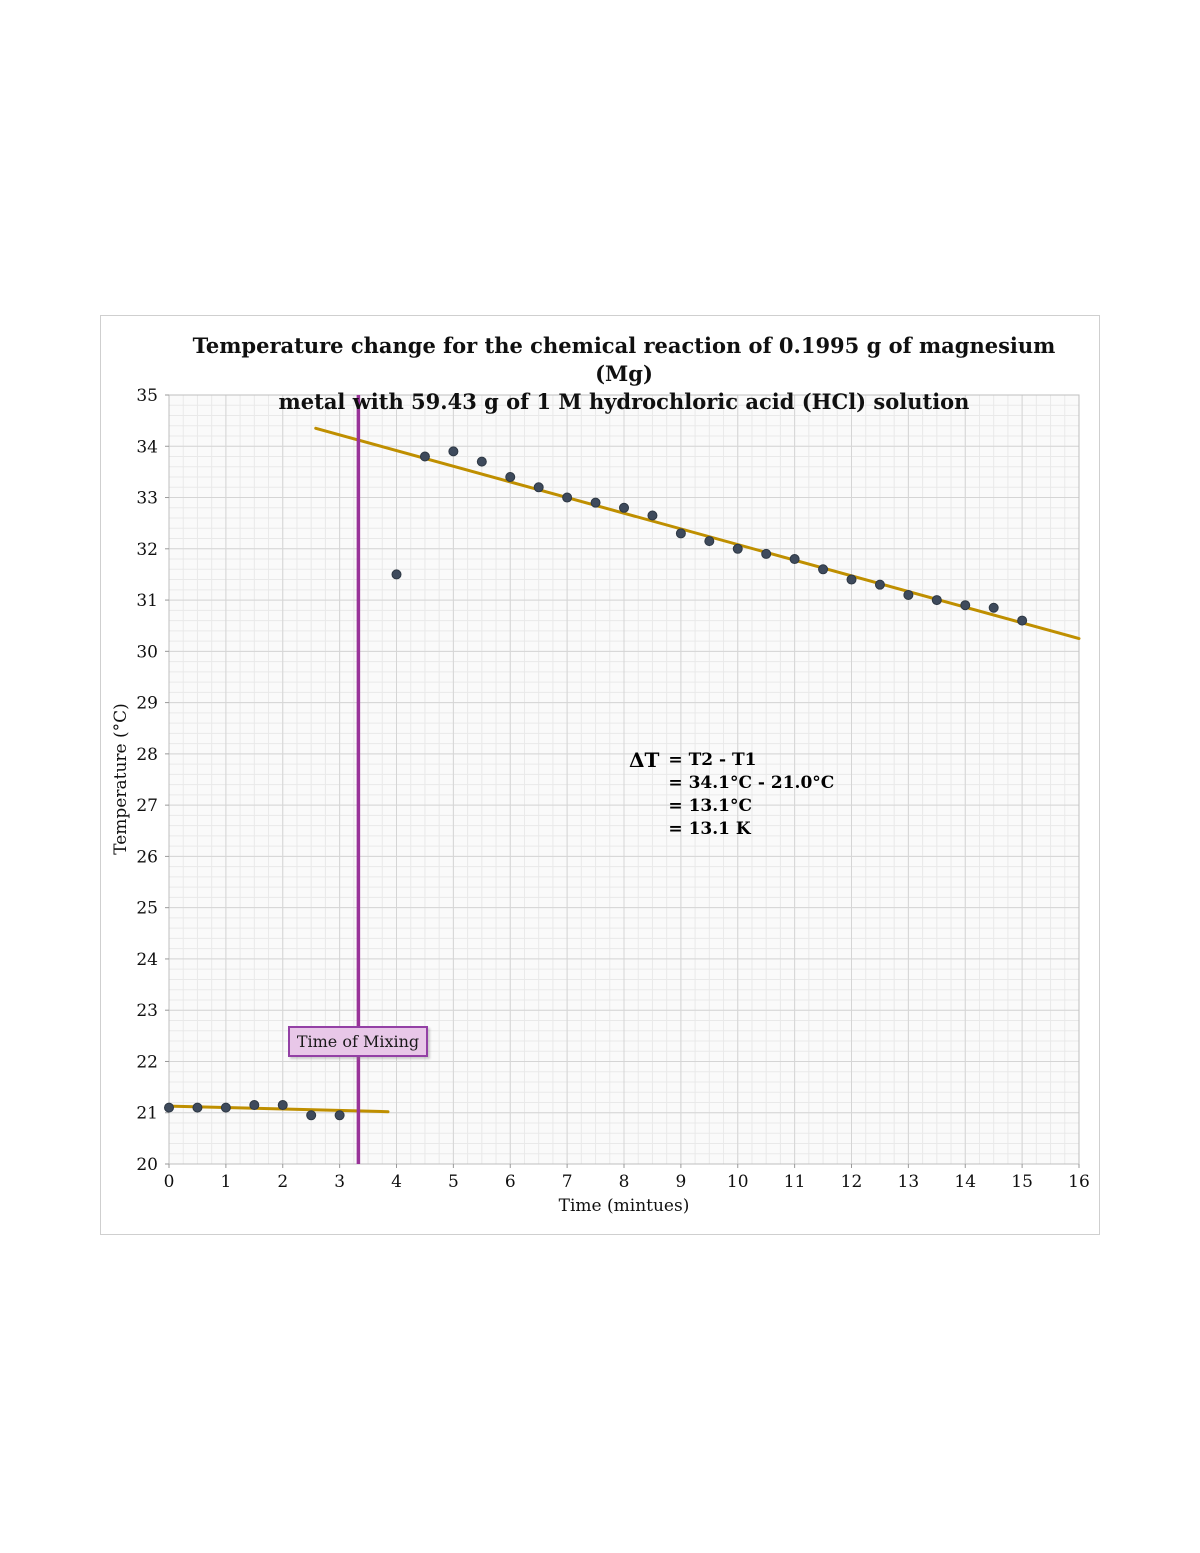 Image resolution: width=1200 pixels, height=1553 pixels. What do you see at coordinates (680, 1182) in the screenshot?
I see `x-tick-label: 9` at bounding box center [680, 1182].